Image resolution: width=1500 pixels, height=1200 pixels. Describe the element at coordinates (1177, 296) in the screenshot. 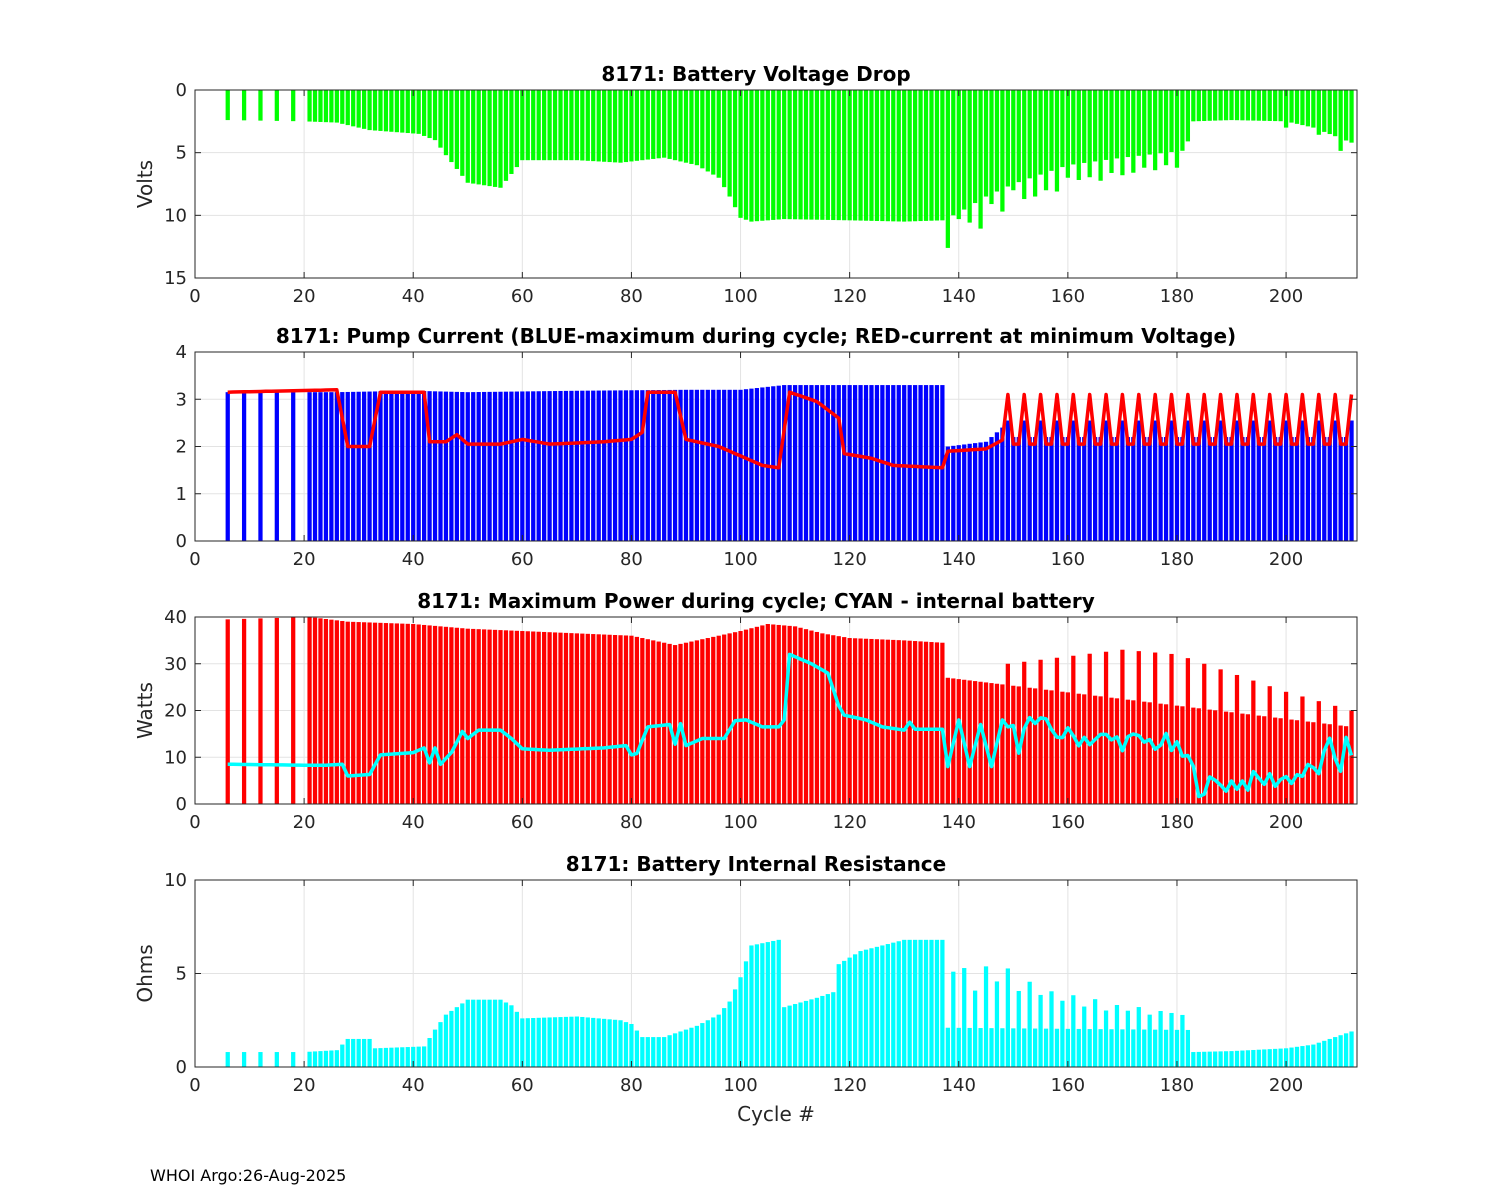

I see `x-tick-label: 180` at that location.